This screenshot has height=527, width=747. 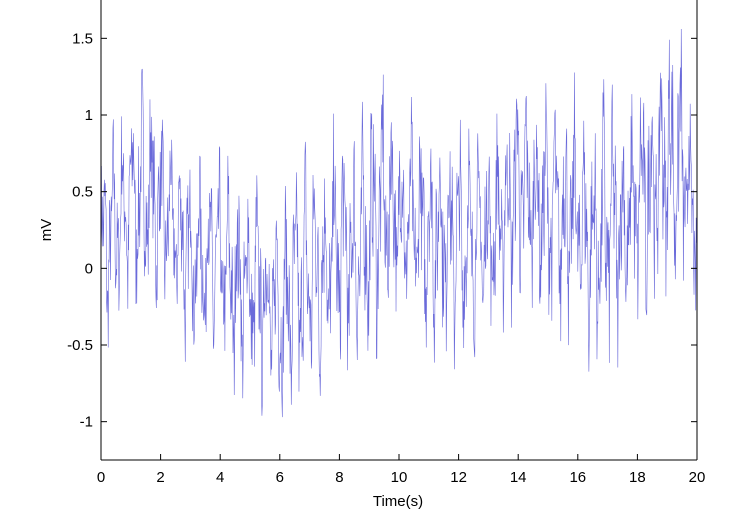 What do you see at coordinates (458, 477) in the screenshot?
I see `x-tick-label: 12` at bounding box center [458, 477].